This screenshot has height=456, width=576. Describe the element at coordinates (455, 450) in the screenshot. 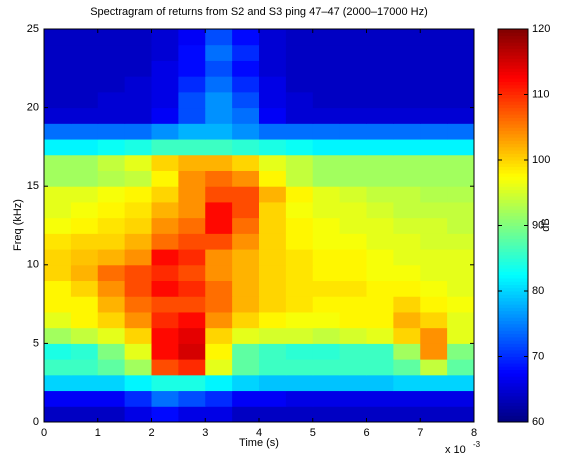

I see `x-multiplier: x 10` at that location.